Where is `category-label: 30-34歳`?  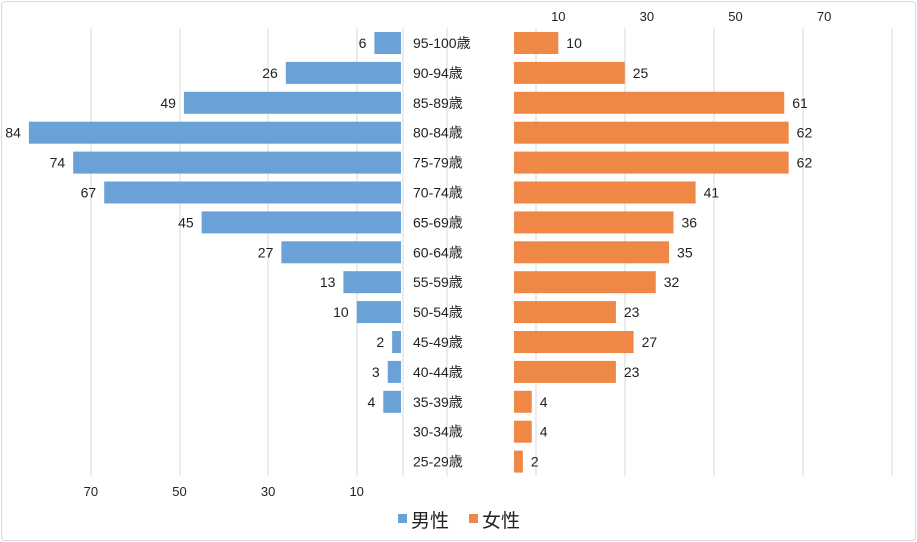
category-label: 30-34歳 is located at coordinates (438, 432).